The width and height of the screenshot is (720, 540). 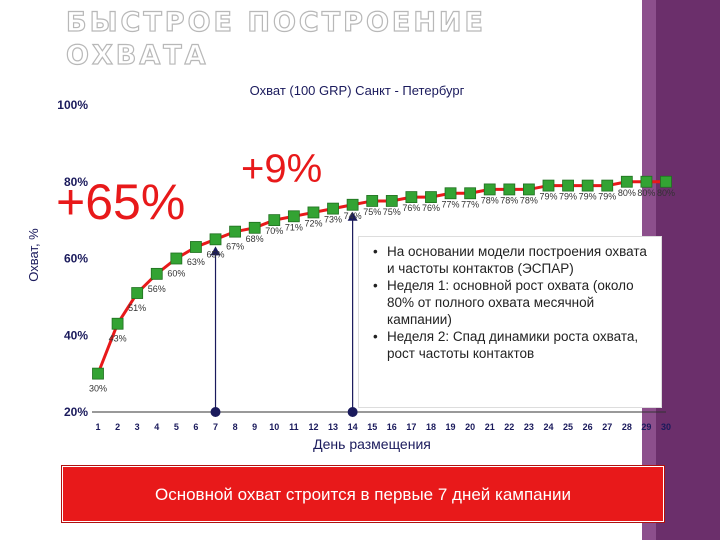 What do you see at coordinates (137, 308) in the screenshot?
I see `data-label: 51%` at bounding box center [137, 308].